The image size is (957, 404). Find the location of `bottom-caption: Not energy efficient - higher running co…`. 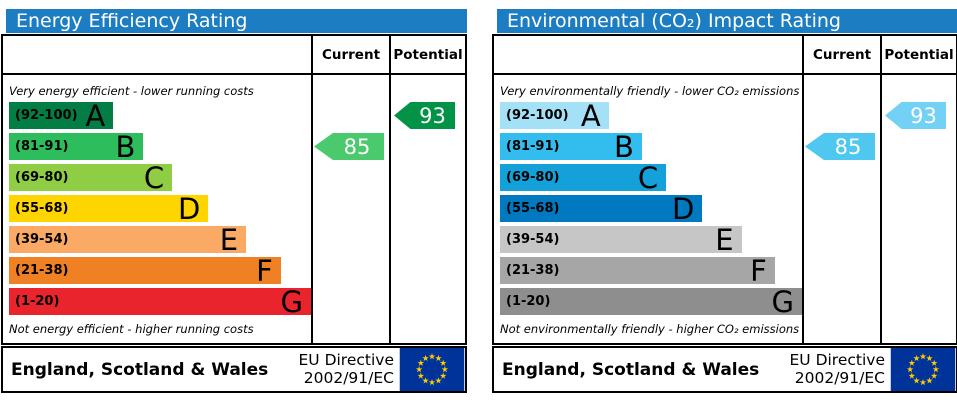

bottom-caption: Not energy efficient - higher running co… is located at coordinates (131, 329).